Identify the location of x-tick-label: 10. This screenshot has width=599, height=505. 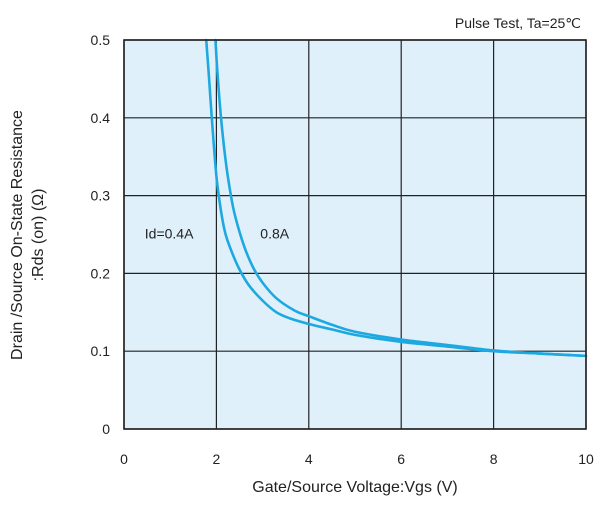
(586, 459).